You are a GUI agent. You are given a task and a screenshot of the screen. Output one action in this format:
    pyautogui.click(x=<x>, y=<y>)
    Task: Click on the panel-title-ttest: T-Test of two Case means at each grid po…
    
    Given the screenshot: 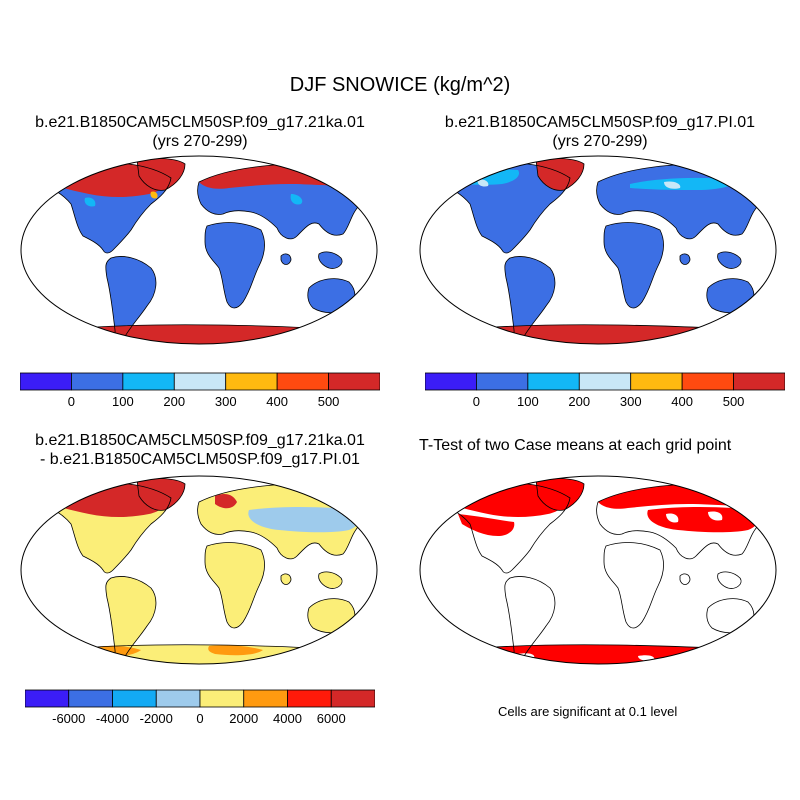 What is the action you would take?
    pyautogui.click(x=575, y=445)
    